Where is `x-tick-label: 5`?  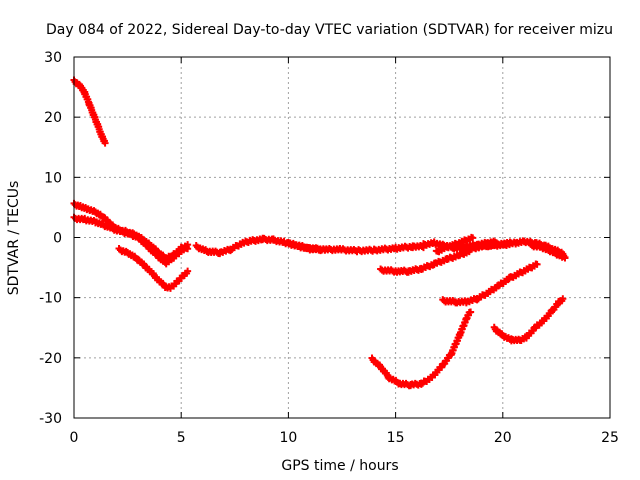 x-tick-label: 5 is located at coordinates (181, 438).